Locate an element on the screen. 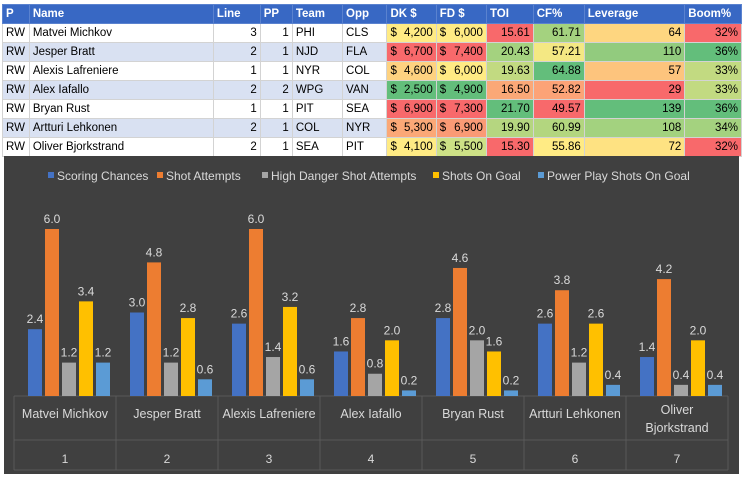 The image size is (742, 479). cell-lev: 64 is located at coordinates (634, 33).